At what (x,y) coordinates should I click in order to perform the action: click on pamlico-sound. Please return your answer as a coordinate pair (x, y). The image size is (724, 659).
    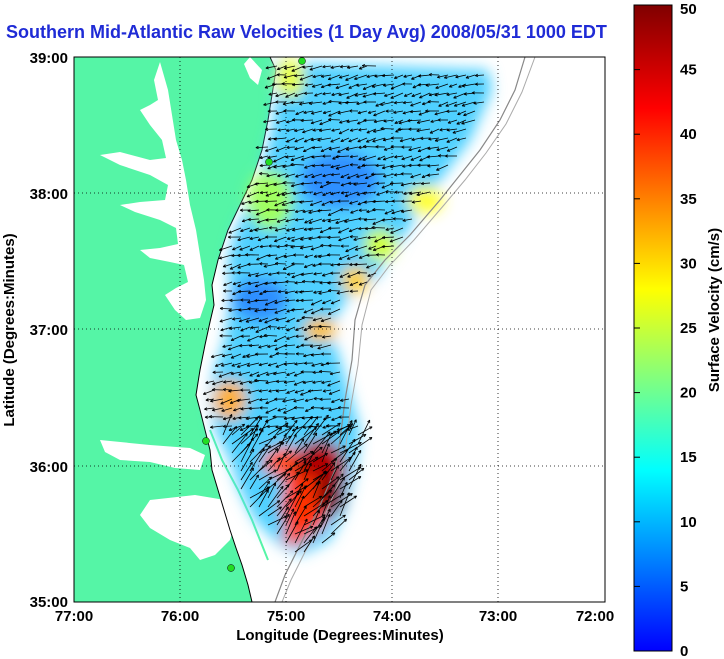
    Looking at the image, I should click on (188, 527).